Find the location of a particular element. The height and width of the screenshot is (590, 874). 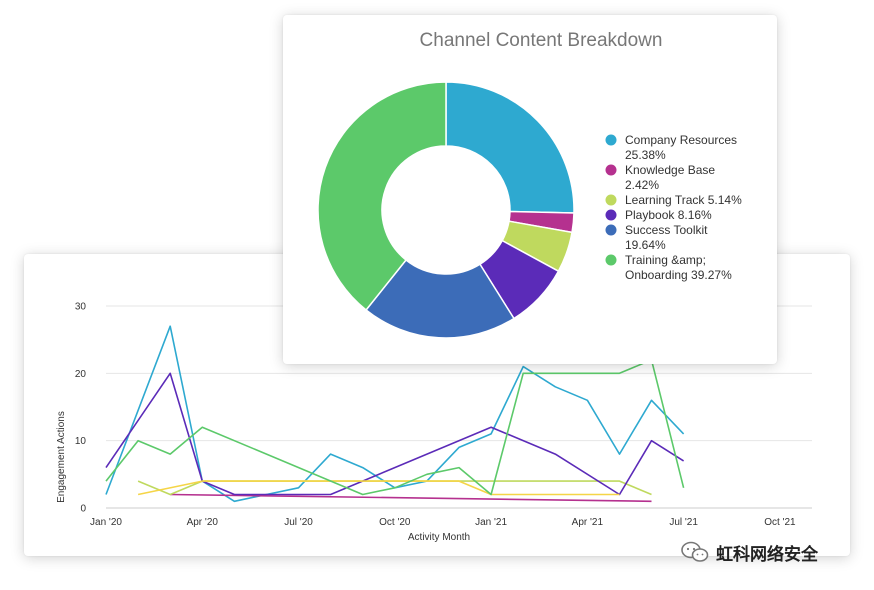

x-tick-label: Jan '20 is located at coordinates (106, 522).